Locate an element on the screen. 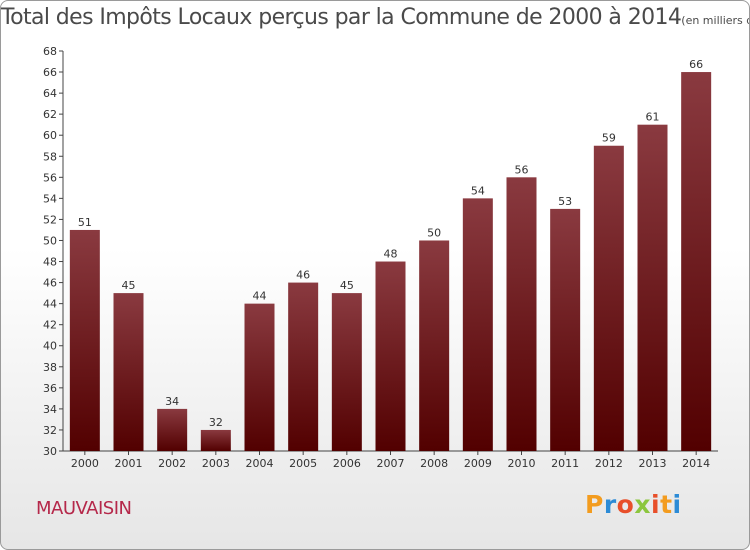 Image resolution: width=750 pixels, height=550 pixels. x-tick-label: 2013 is located at coordinates (653, 463).